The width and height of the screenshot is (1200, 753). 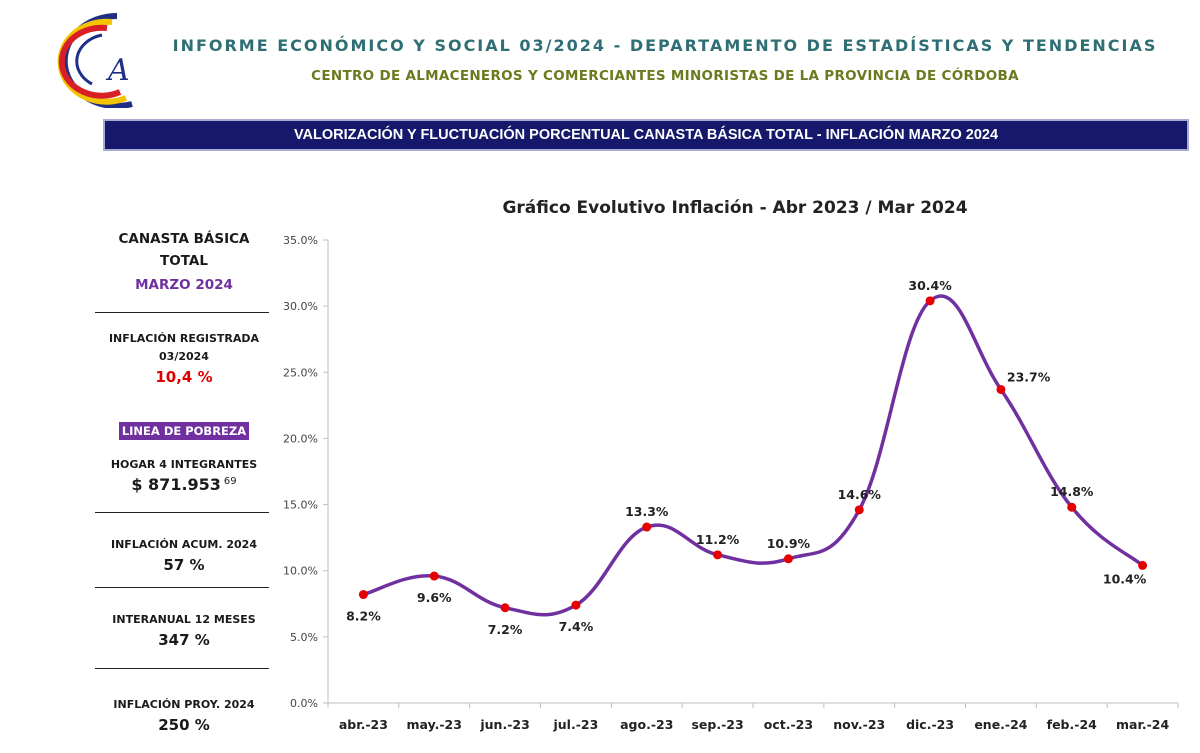 I want to click on x-tick-label: feb.-24, so click(x=1072, y=724).